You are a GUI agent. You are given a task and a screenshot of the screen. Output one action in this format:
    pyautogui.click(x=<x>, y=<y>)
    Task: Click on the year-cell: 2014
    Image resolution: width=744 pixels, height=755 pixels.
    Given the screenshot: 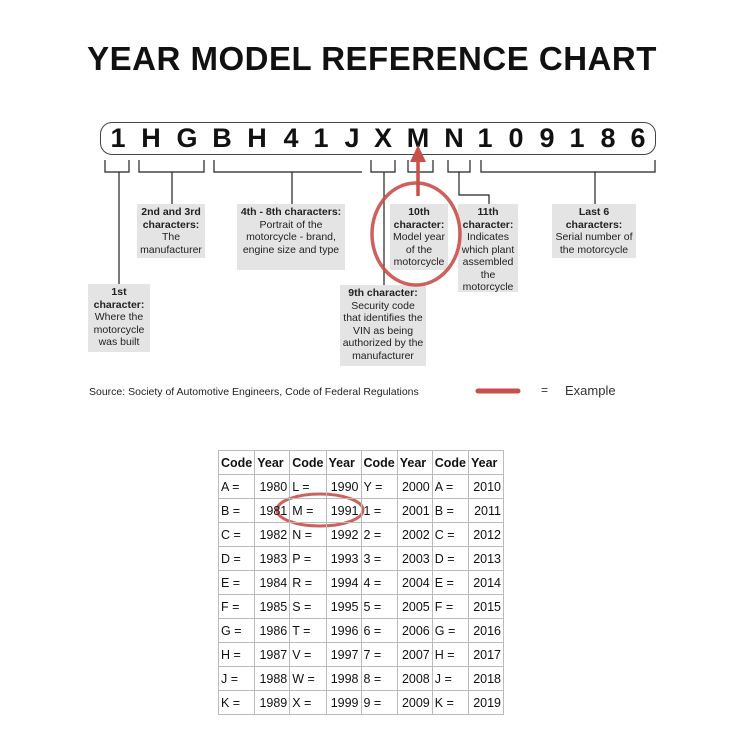 What is the action you would take?
    pyautogui.click(x=486, y=582)
    